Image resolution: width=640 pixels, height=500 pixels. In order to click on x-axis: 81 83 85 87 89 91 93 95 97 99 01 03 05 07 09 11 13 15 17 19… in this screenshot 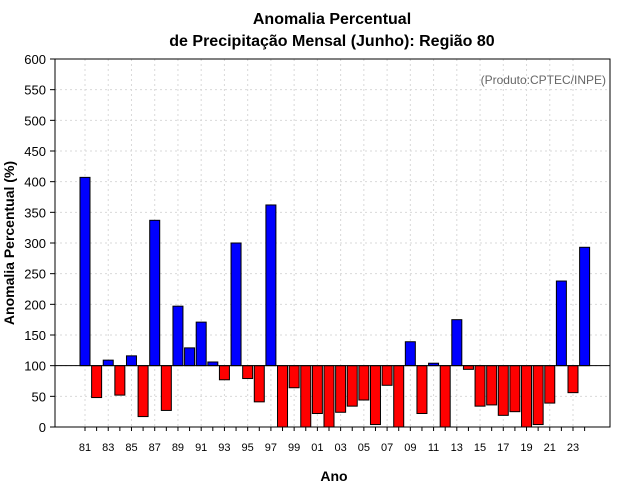, I will do `click(332, 440)`.